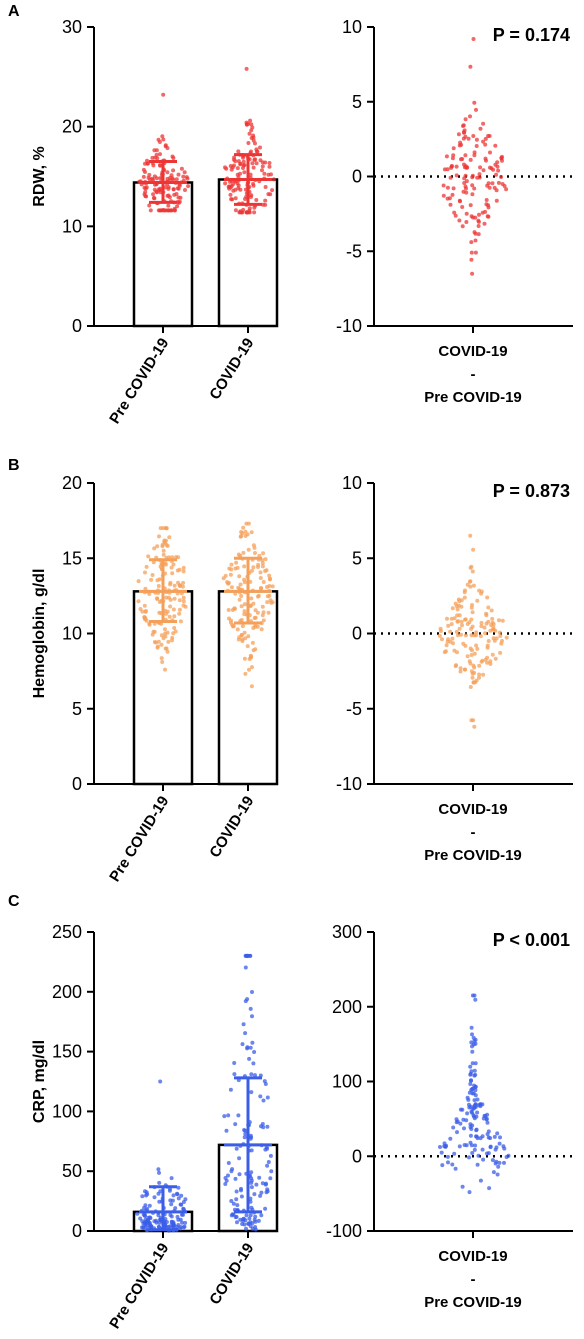 This screenshot has width=584, height=1339. I want to click on y-tick-label: 10, so click(72, 634).